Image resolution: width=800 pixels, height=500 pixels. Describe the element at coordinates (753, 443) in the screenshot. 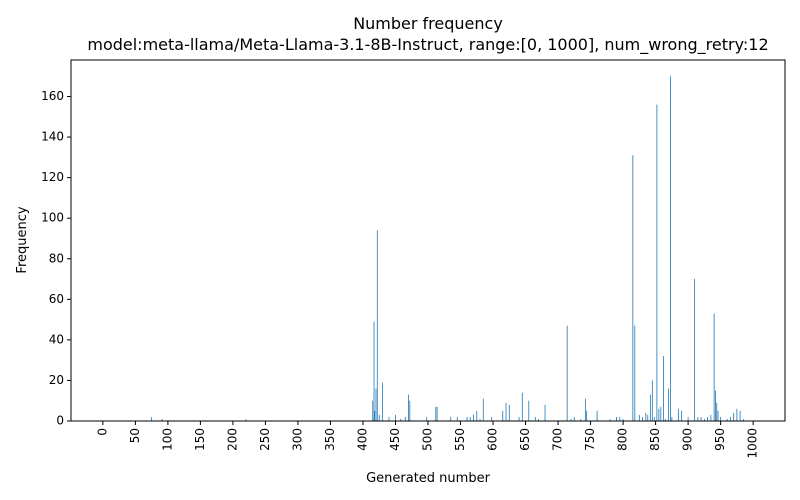

I see `x-tick-label: 1000` at that location.